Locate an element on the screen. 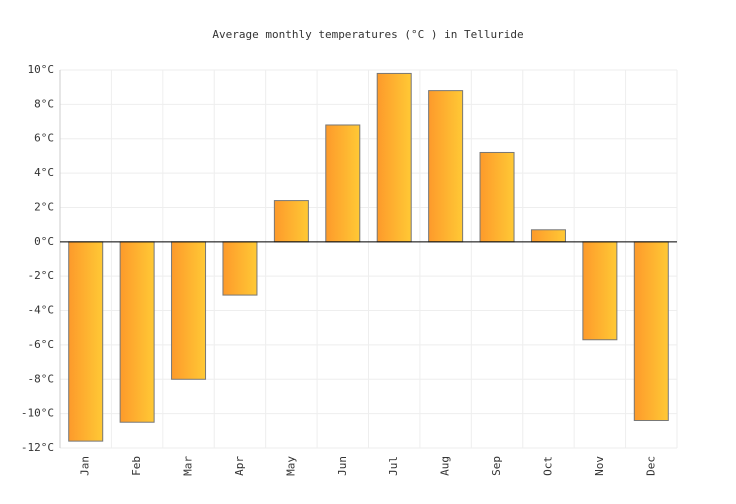 This screenshot has width=736, height=504. y-tick-label: -4°C is located at coordinates (41, 310).